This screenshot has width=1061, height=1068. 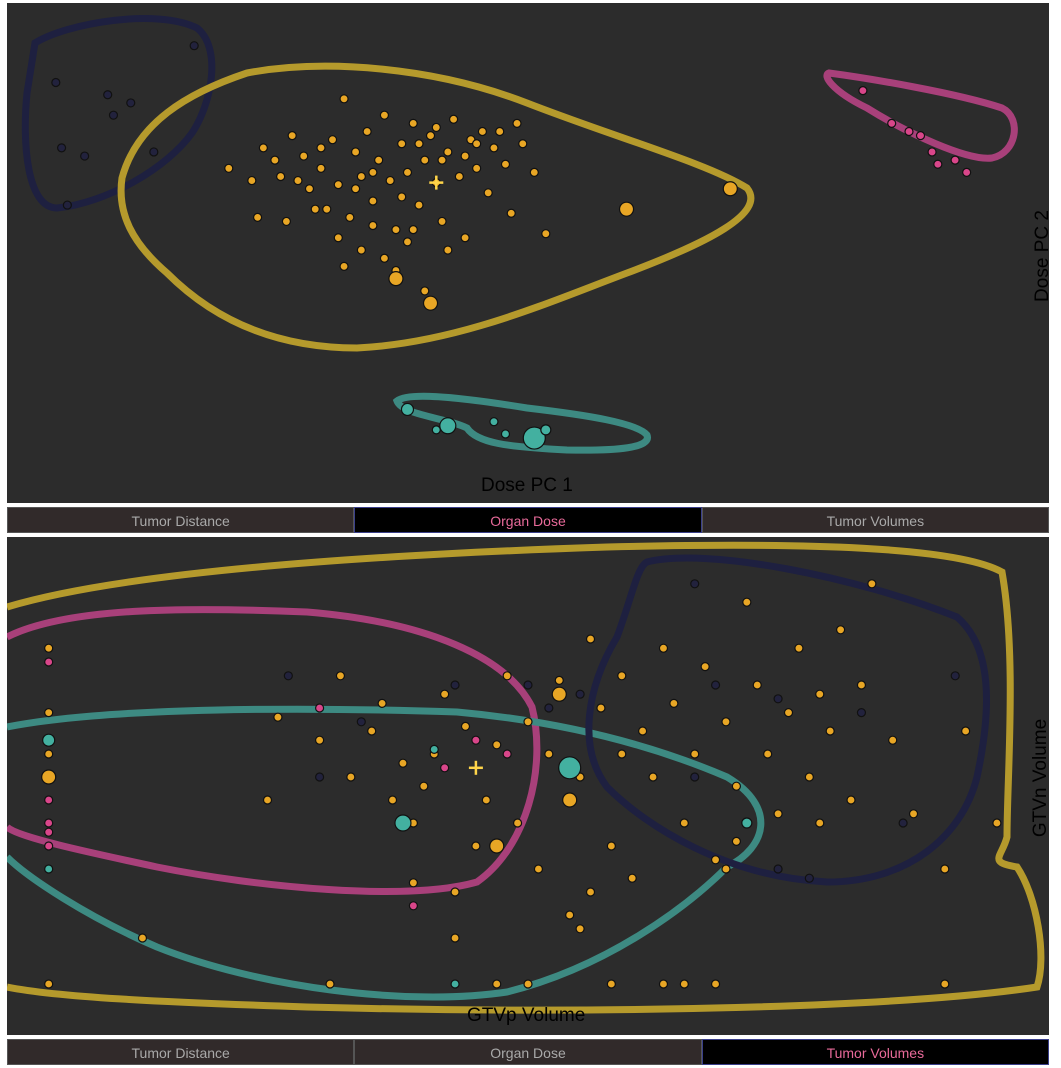 What do you see at coordinates (181, 1052) in the screenshot?
I see `tab-tumor-distance: Tumor Distance` at bounding box center [181, 1052].